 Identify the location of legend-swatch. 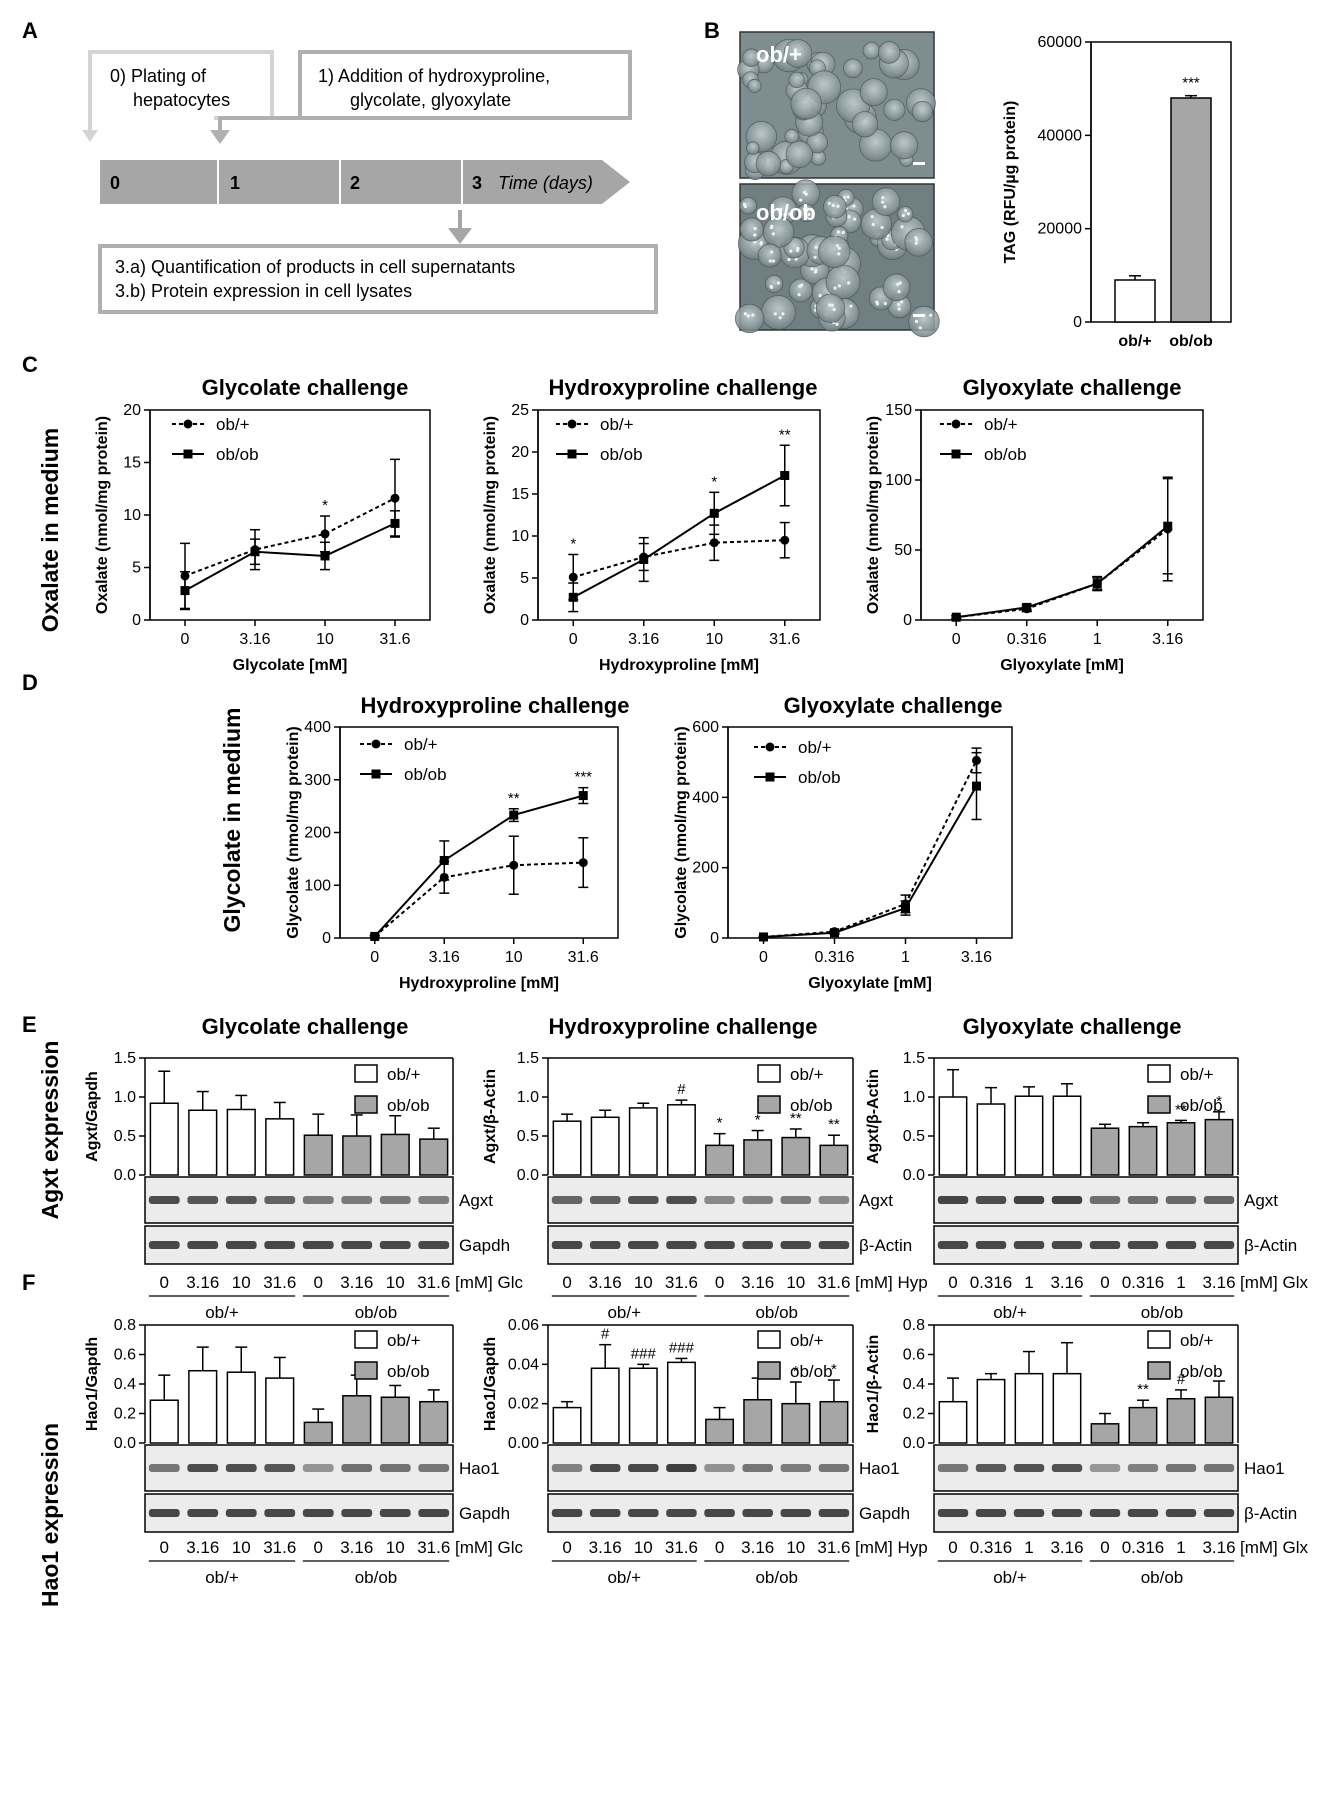
(366, 1339).